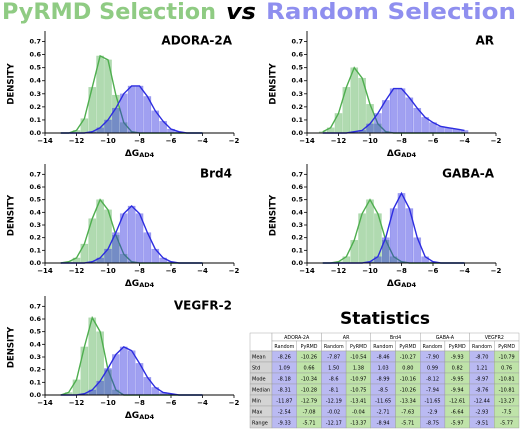  Describe the element at coordinates (309, 391) in the screenshot. I see `table-value: -10.28` at that location.